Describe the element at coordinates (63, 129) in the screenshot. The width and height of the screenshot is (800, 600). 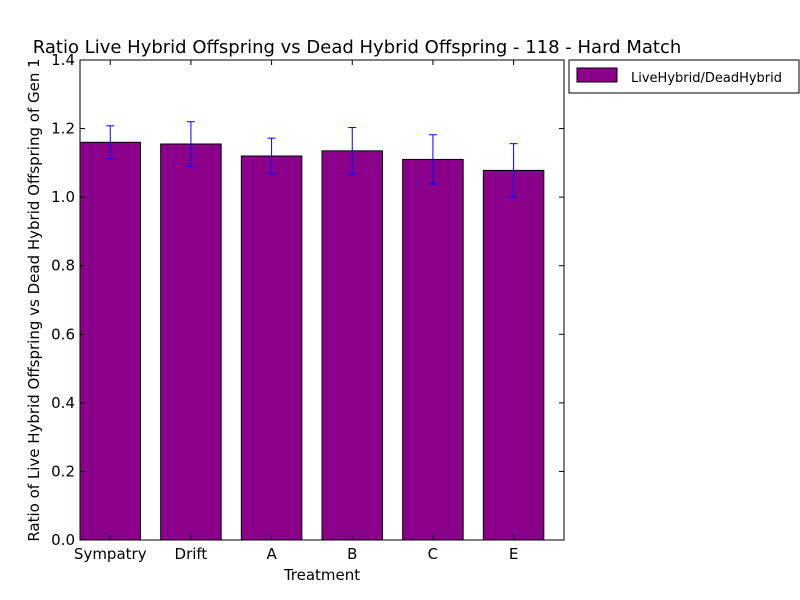
I see `y-tick-label: 1.2` at that location.